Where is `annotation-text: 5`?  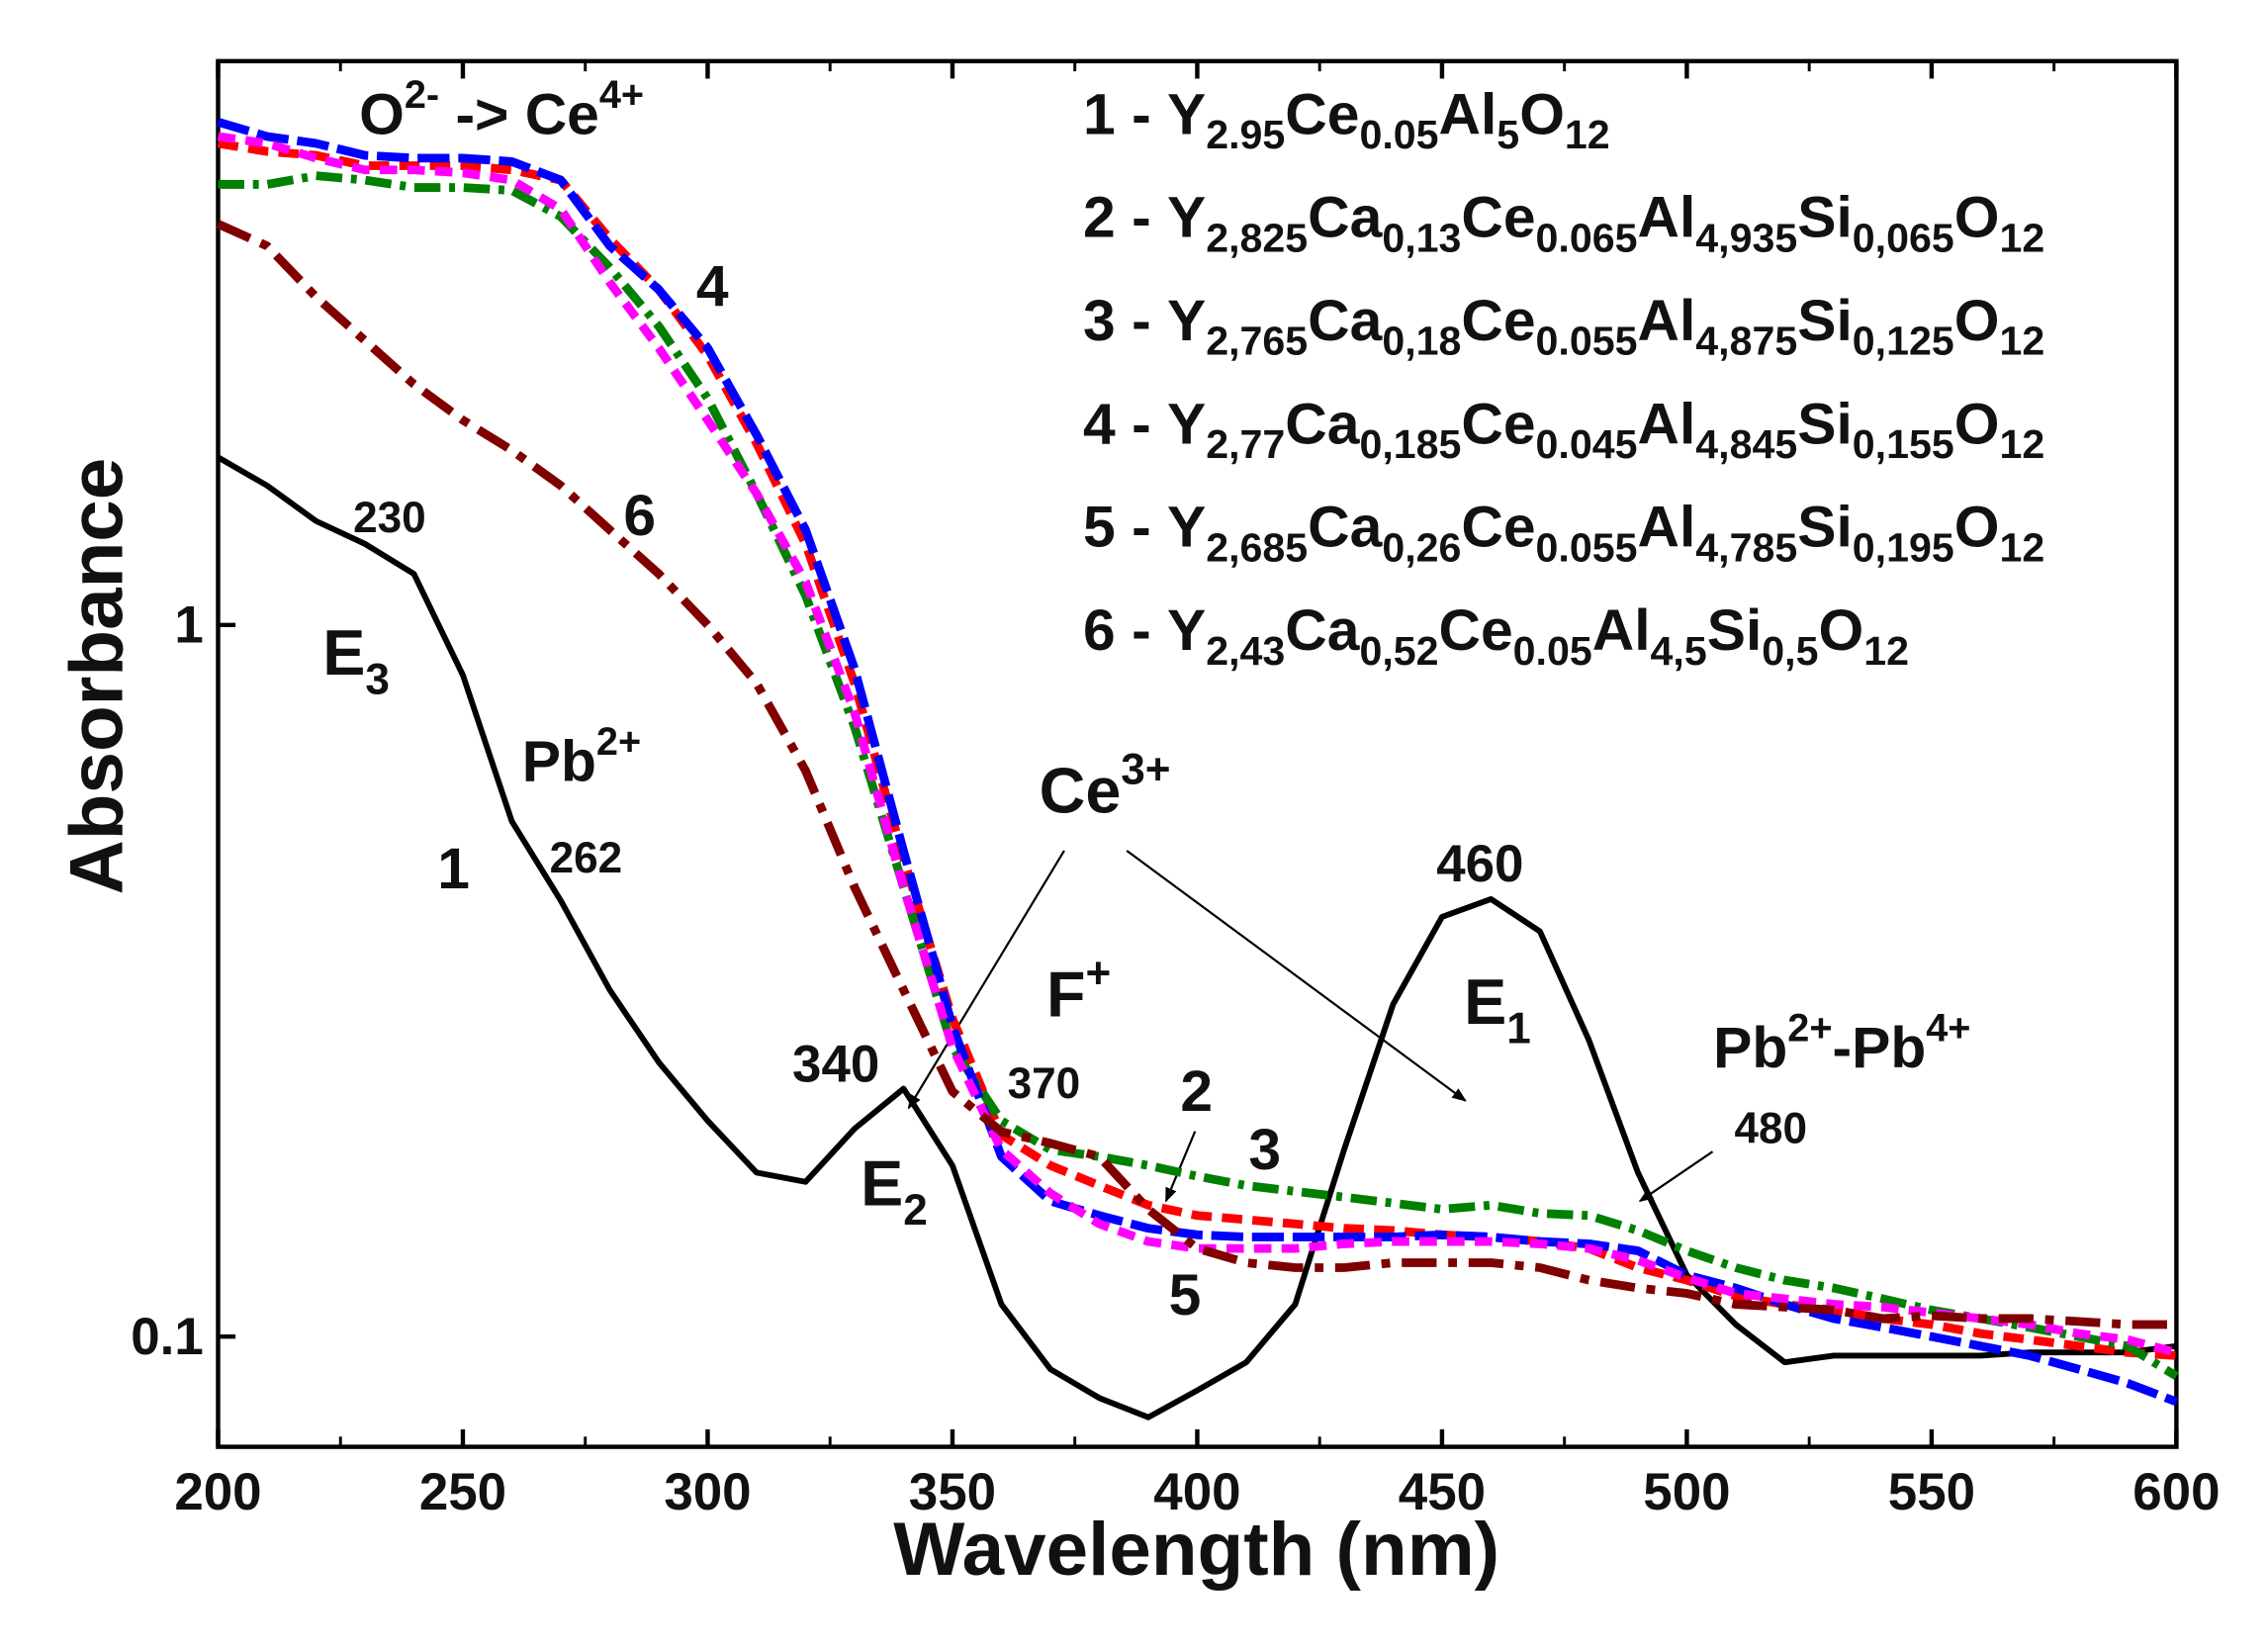 annotation-text: 5 is located at coordinates (1185, 1295).